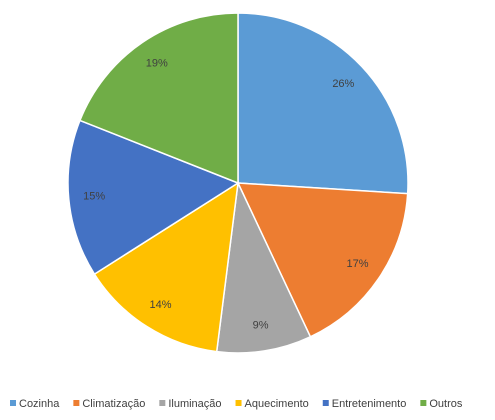  What do you see at coordinates (157, 63) in the screenshot?
I see `data-label: 19%` at bounding box center [157, 63].